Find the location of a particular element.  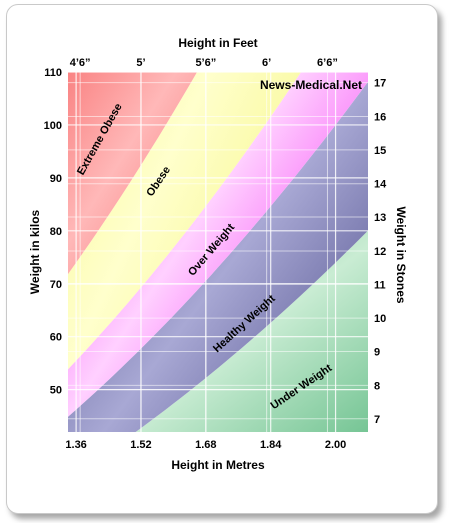

y-tick-label: 80 is located at coordinates (56, 232).